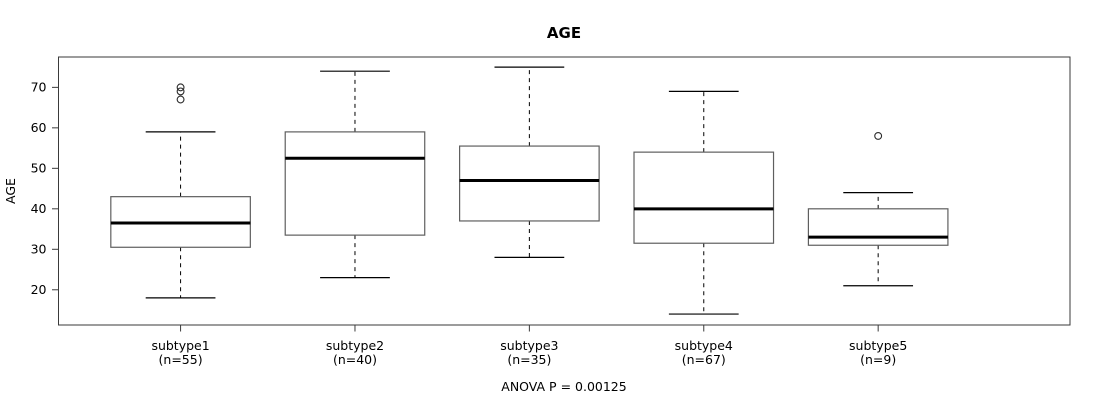 This screenshot has height=400, width=1100. Describe the element at coordinates (564, 33) in the screenshot. I see `chart-title: AGE` at that location.